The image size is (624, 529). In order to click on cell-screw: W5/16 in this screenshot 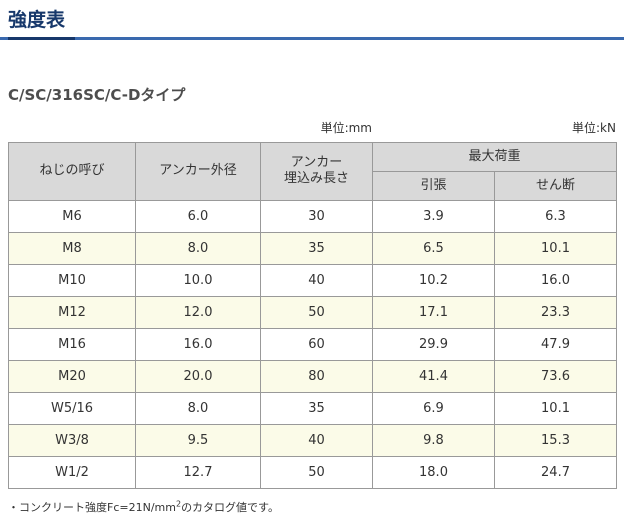, I will do `click(72, 408)`.